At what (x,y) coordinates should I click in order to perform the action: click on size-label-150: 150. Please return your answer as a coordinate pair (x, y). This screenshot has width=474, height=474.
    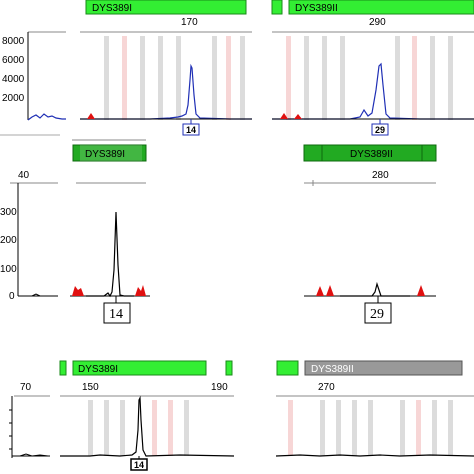
    Looking at the image, I should click on (90, 387).